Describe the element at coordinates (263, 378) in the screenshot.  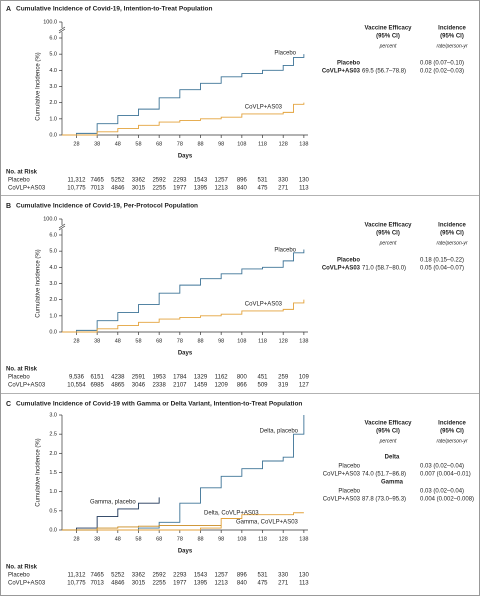
I see `risk-value: 451` at that location.